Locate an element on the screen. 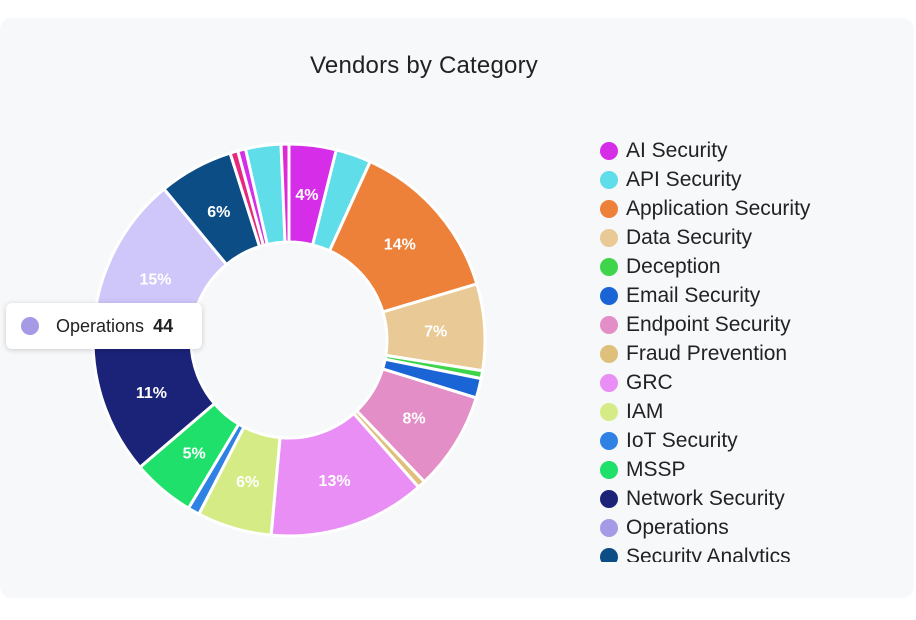 This screenshot has width=916, height=620. legend-label: GRC is located at coordinates (649, 382).